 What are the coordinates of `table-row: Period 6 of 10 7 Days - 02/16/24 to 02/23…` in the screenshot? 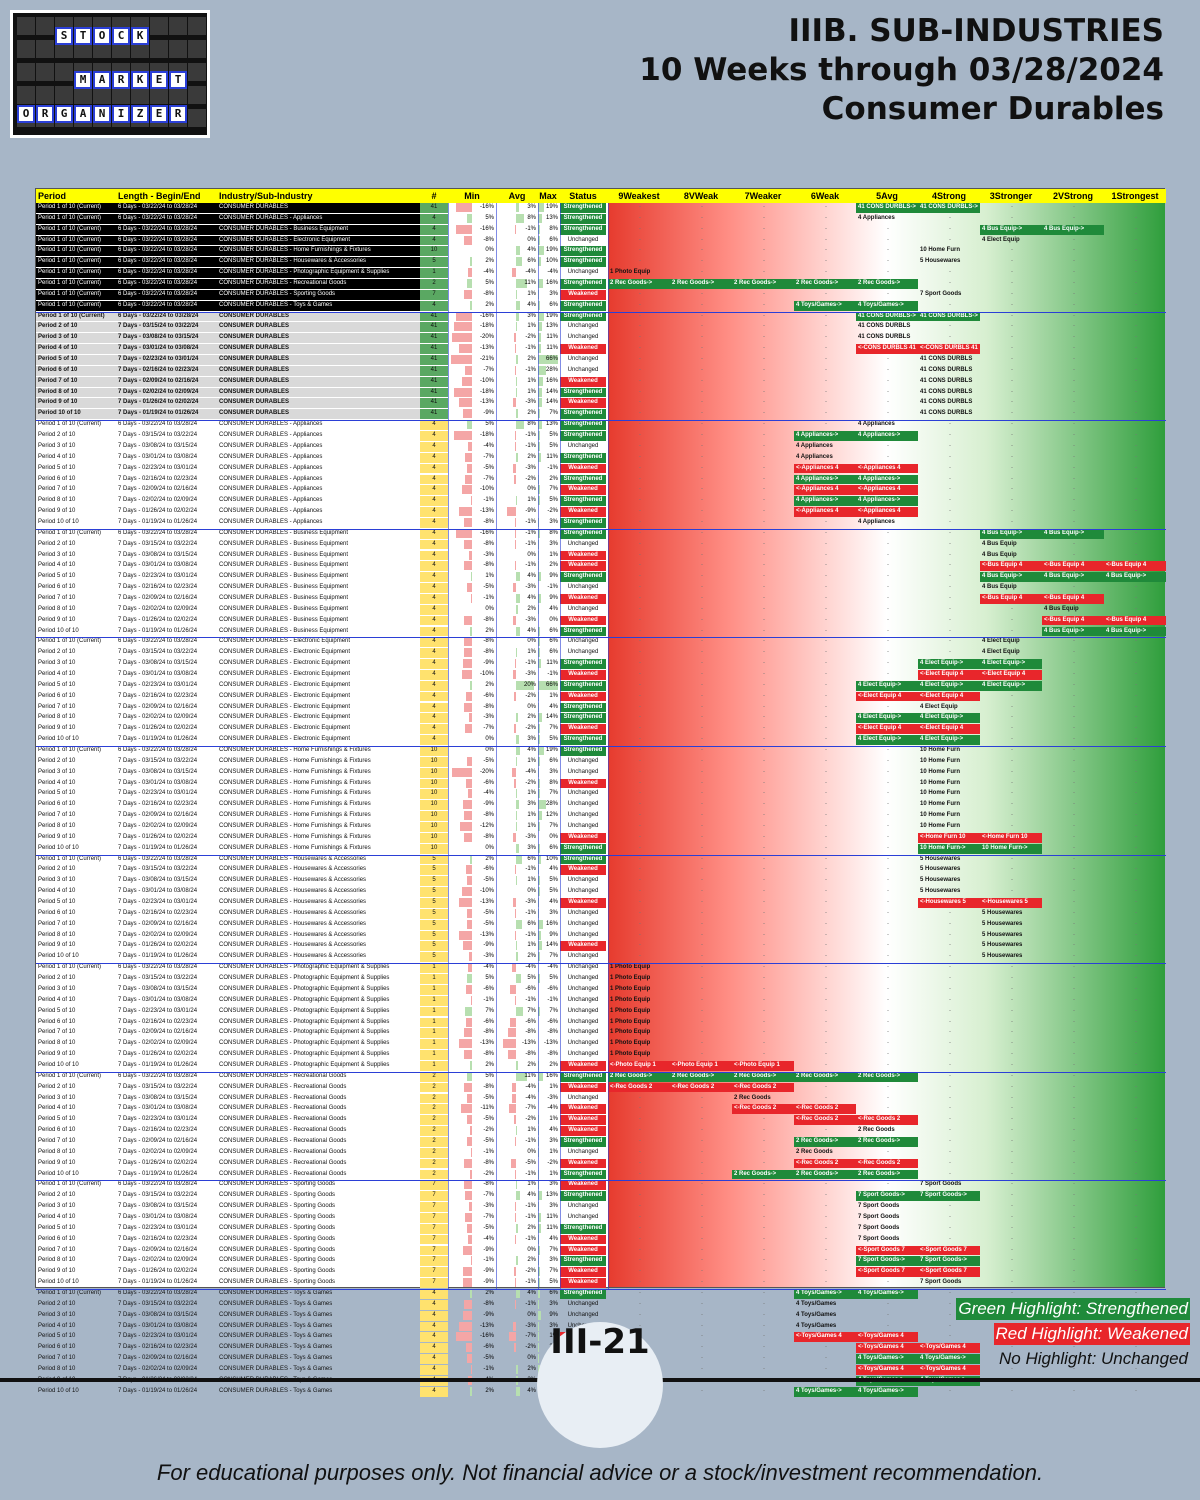 It's located at (601, 1131).